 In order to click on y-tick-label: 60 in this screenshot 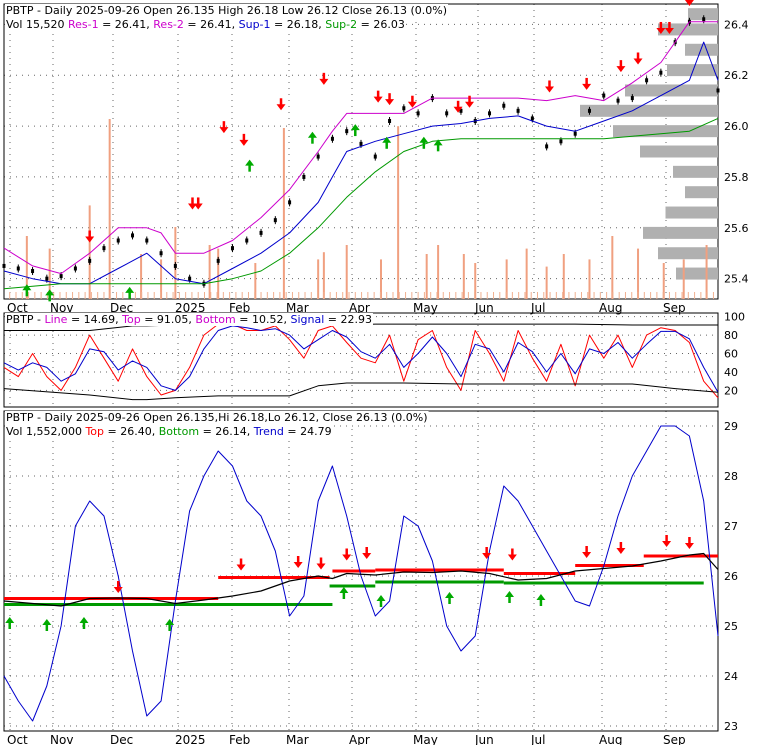, I will do `click(731, 354)`.